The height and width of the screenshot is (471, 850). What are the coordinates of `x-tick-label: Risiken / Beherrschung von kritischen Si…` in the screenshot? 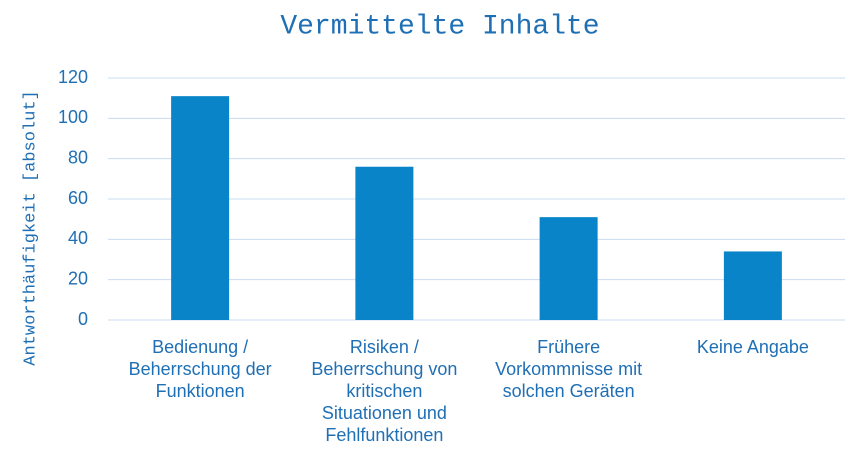 It's located at (384, 391).